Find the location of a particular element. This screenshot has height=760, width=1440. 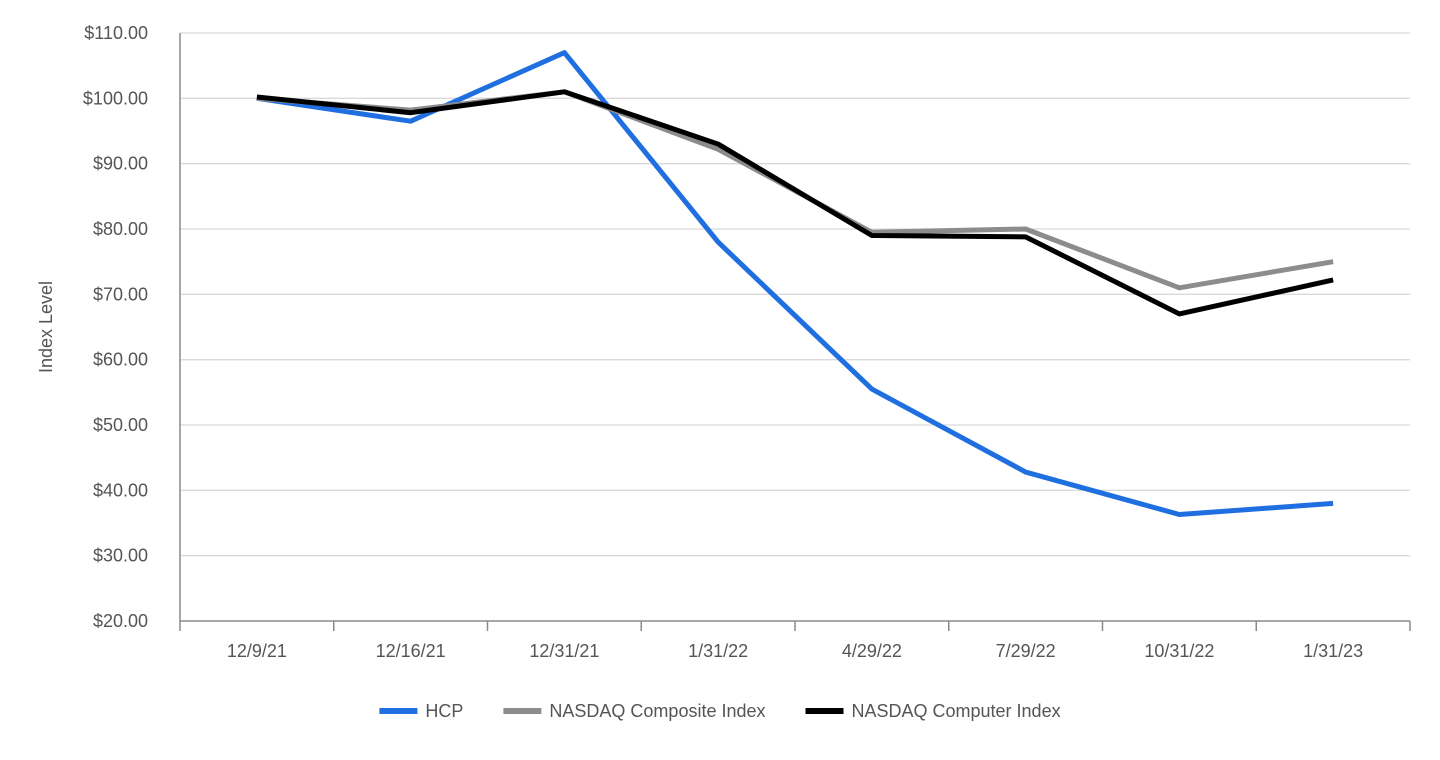

y-tick-label: $90.00 is located at coordinates (120, 164).